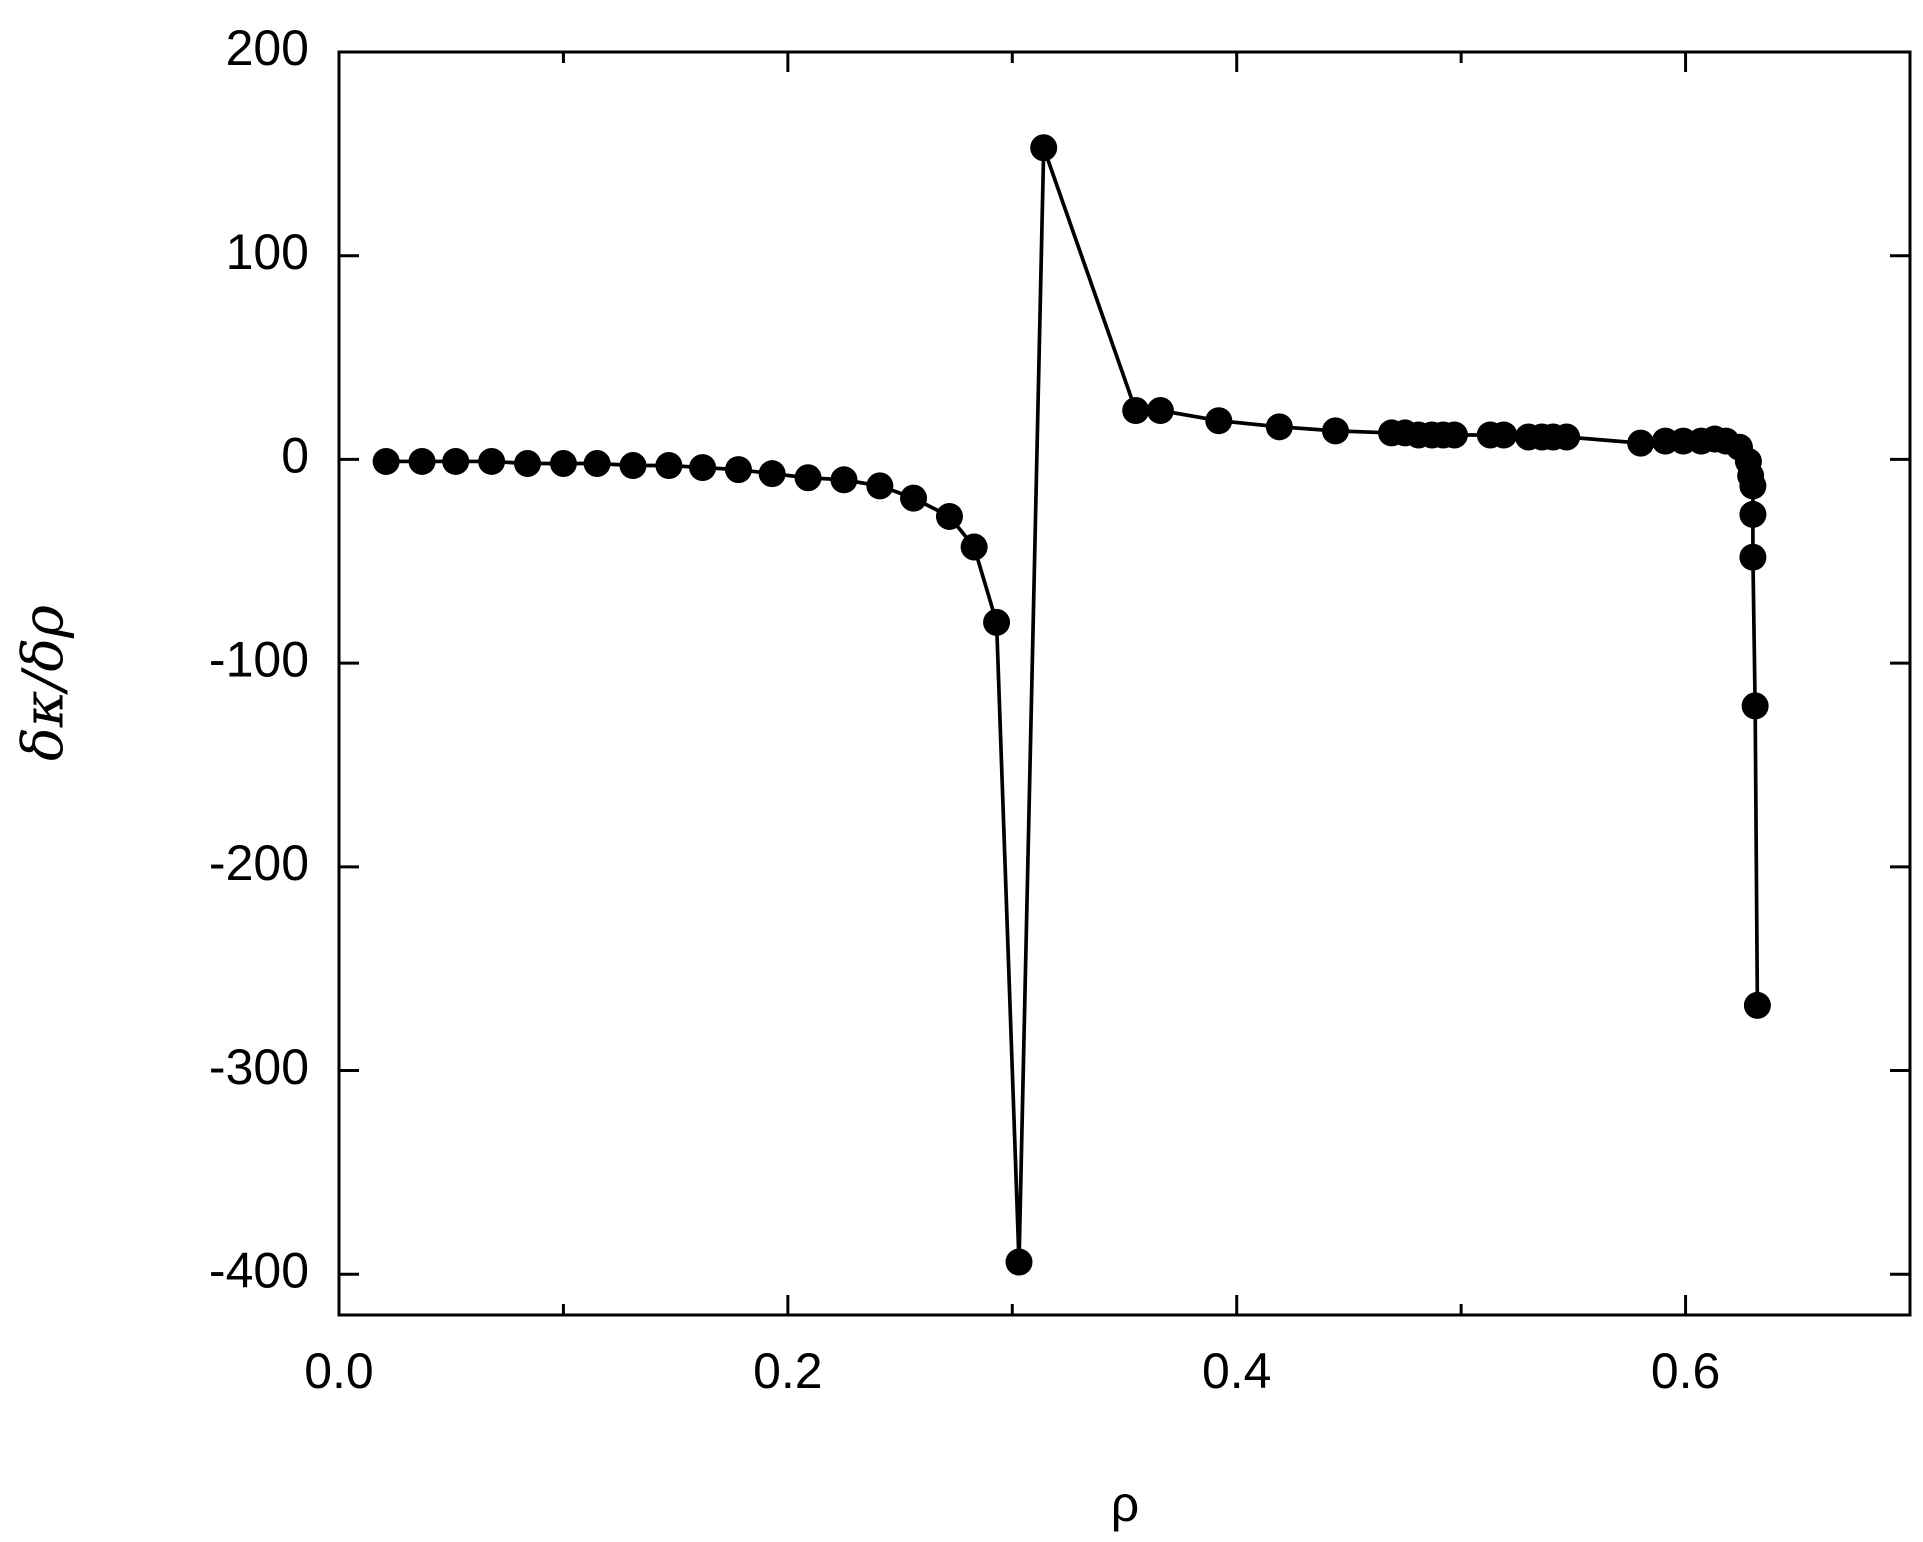 The image size is (1923, 1542). I want to click on x-tick-label: 0.4, so click(1237, 1371).